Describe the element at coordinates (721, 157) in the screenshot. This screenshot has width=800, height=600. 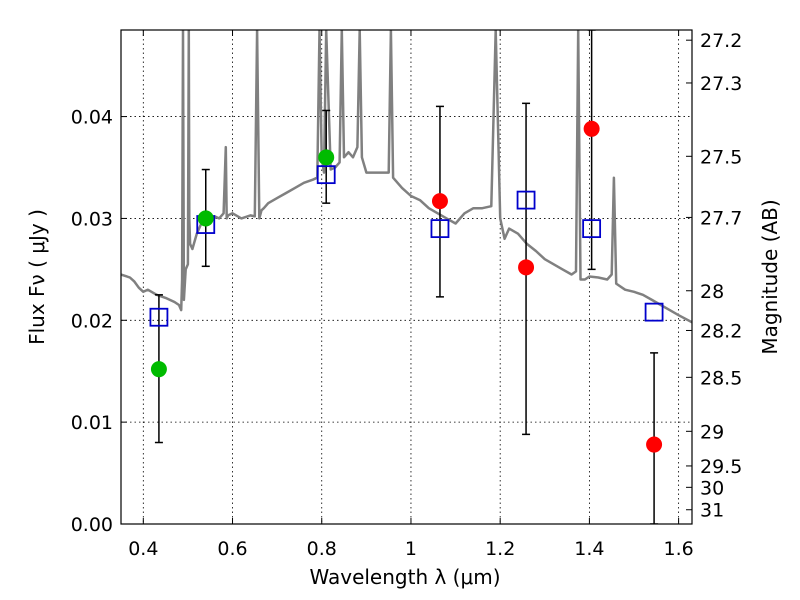
I see `mag-tick-label: 27.5` at that location.